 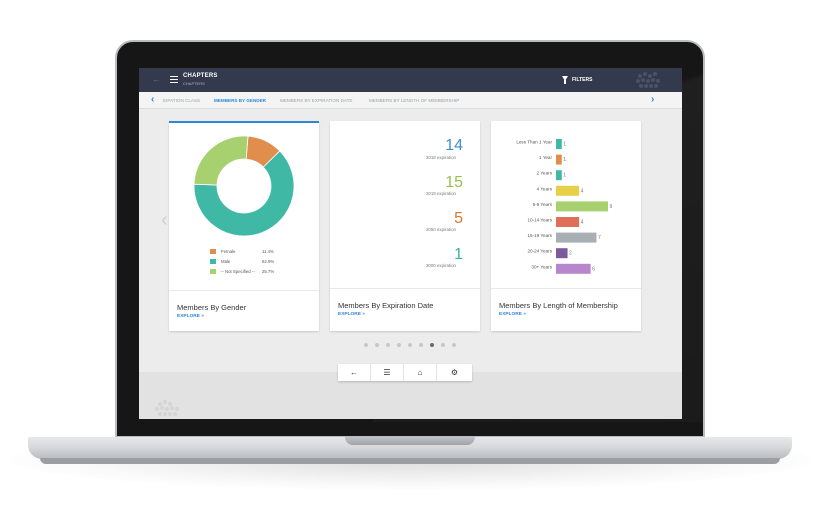 What do you see at coordinates (194, 83) in the screenshot?
I see `page-subtitle: CHAPTERS` at bounding box center [194, 83].